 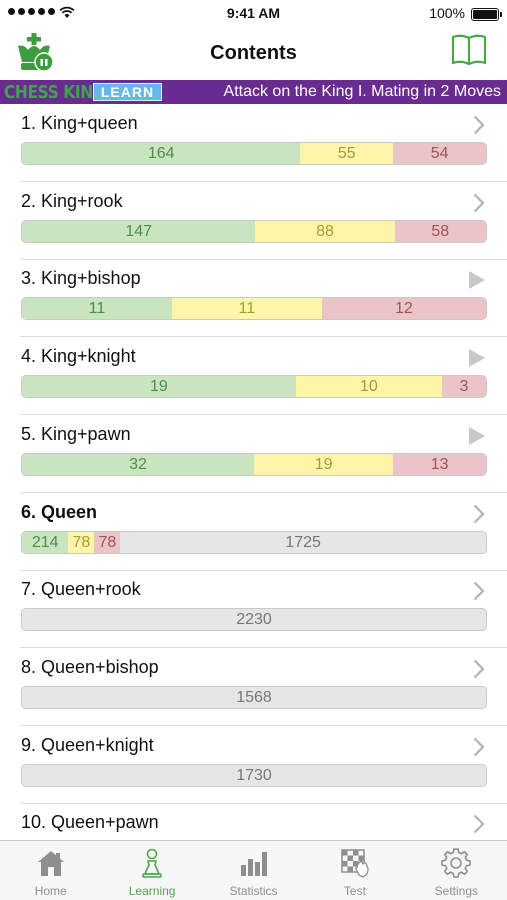 I want to click on progress-segment-red: 13, so click(x=439, y=464).